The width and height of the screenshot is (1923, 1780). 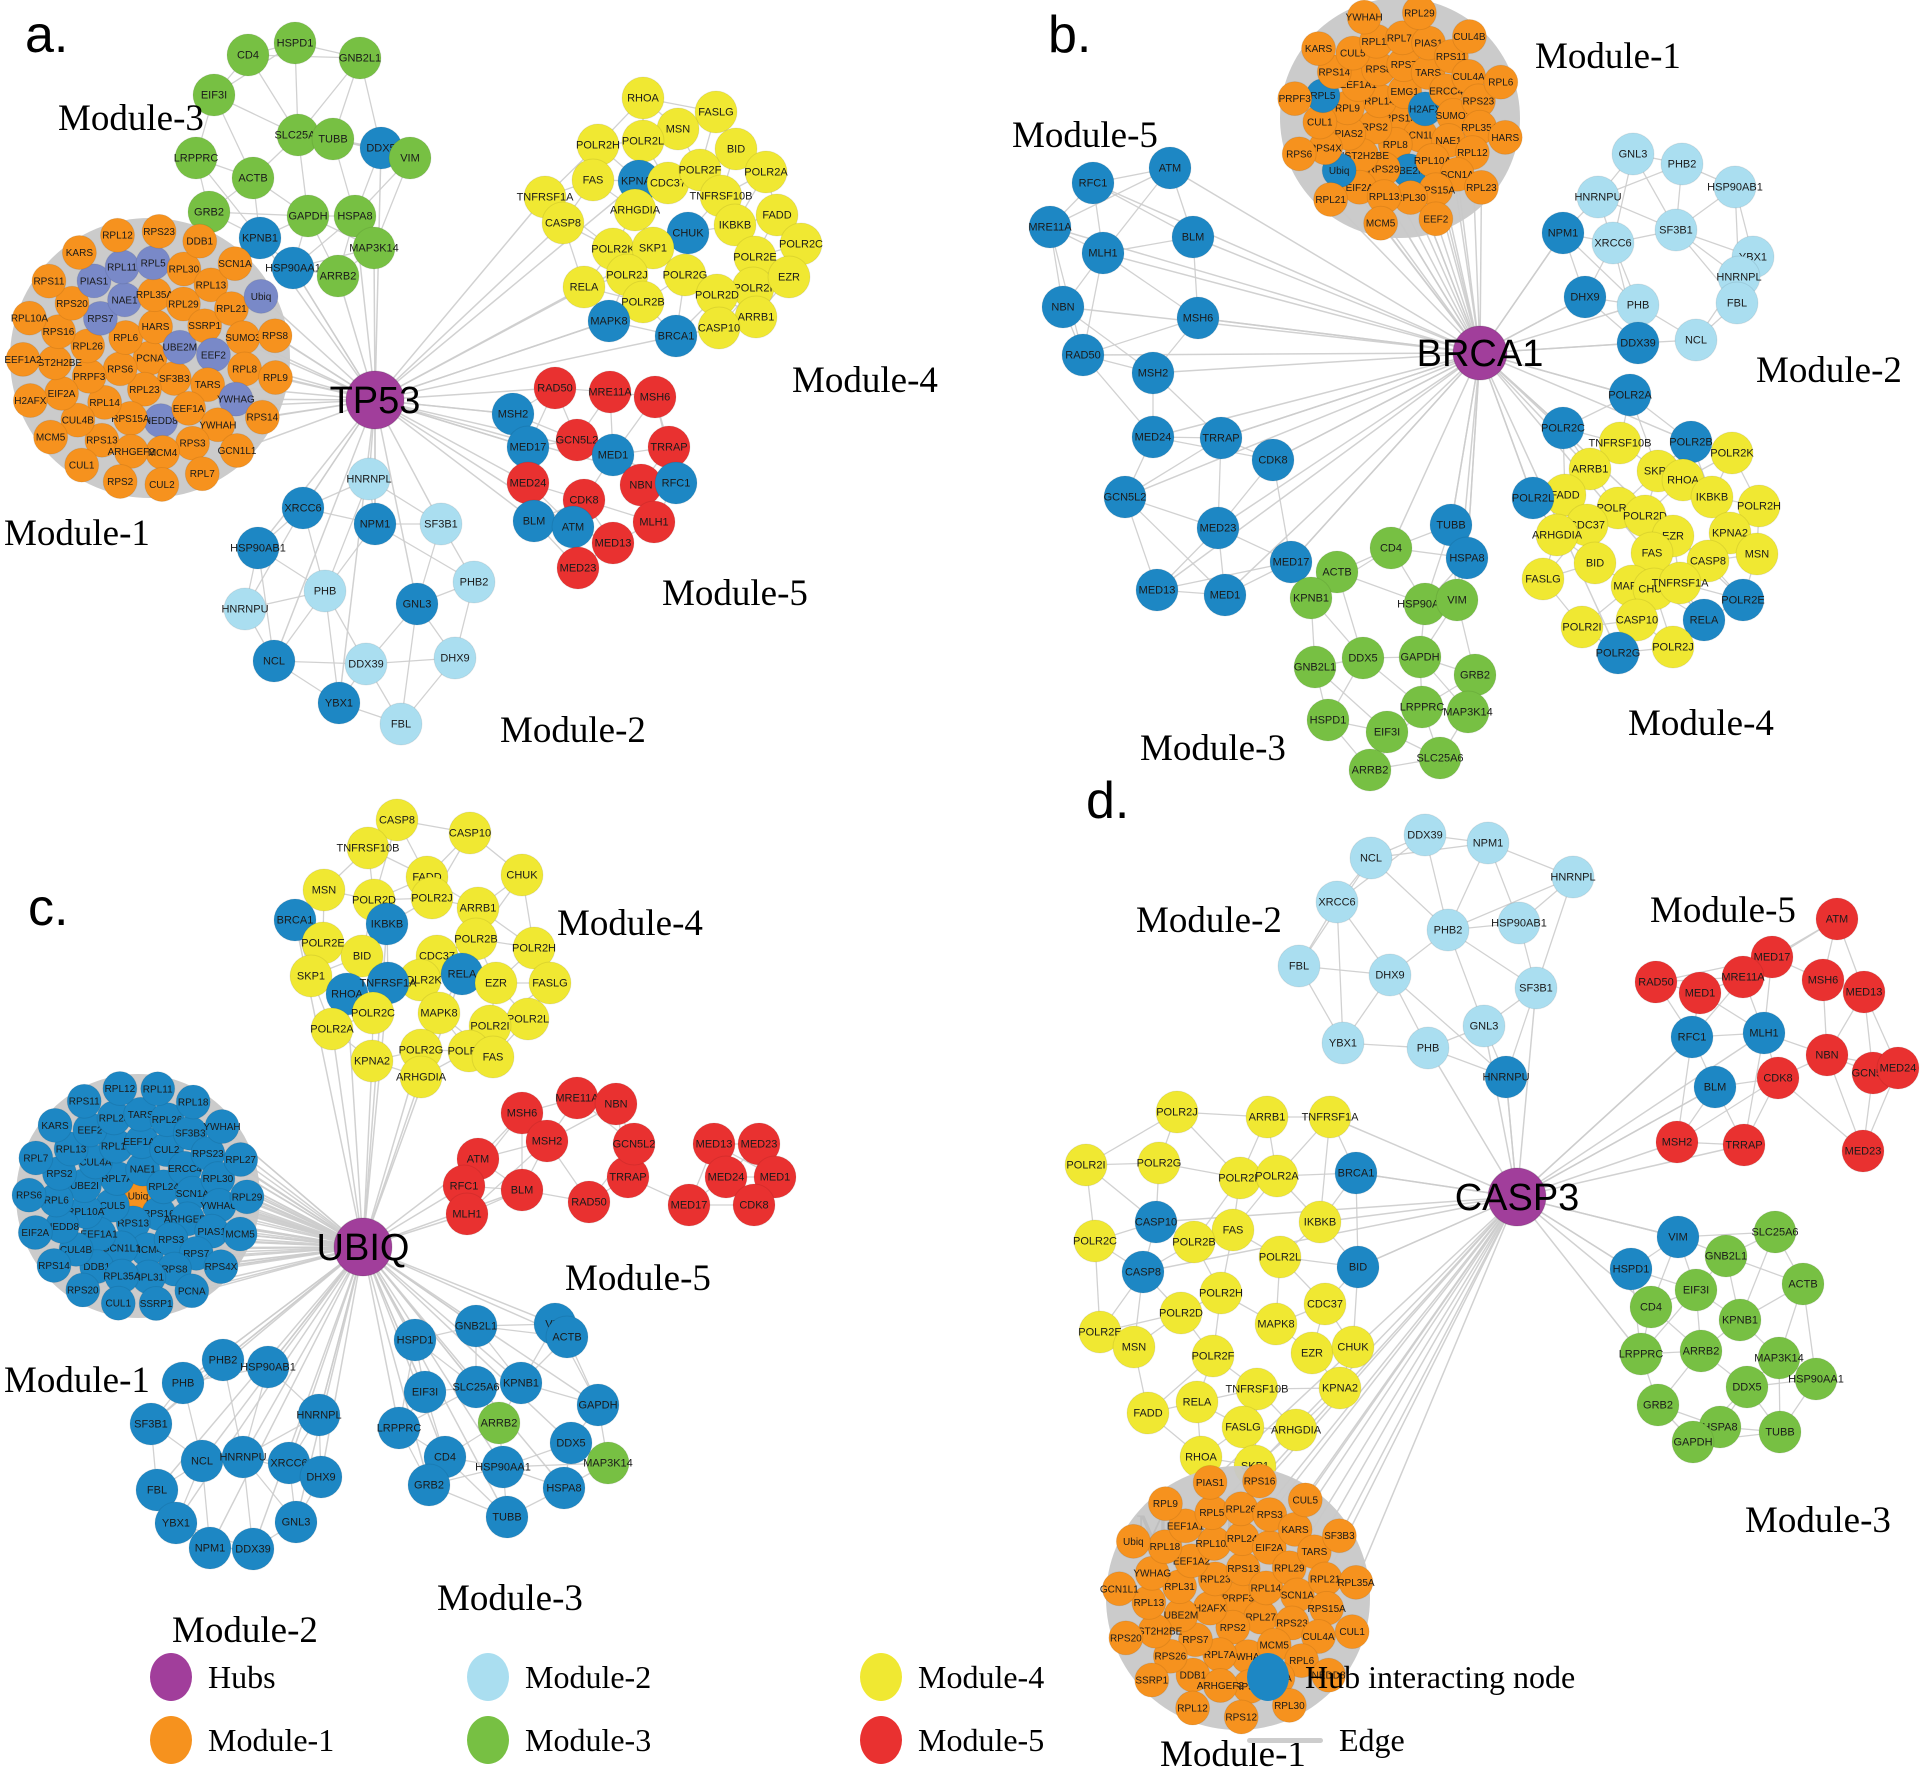 What do you see at coordinates (1243, 1427) in the screenshot?
I see `node-FASLG` at bounding box center [1243, 1427].